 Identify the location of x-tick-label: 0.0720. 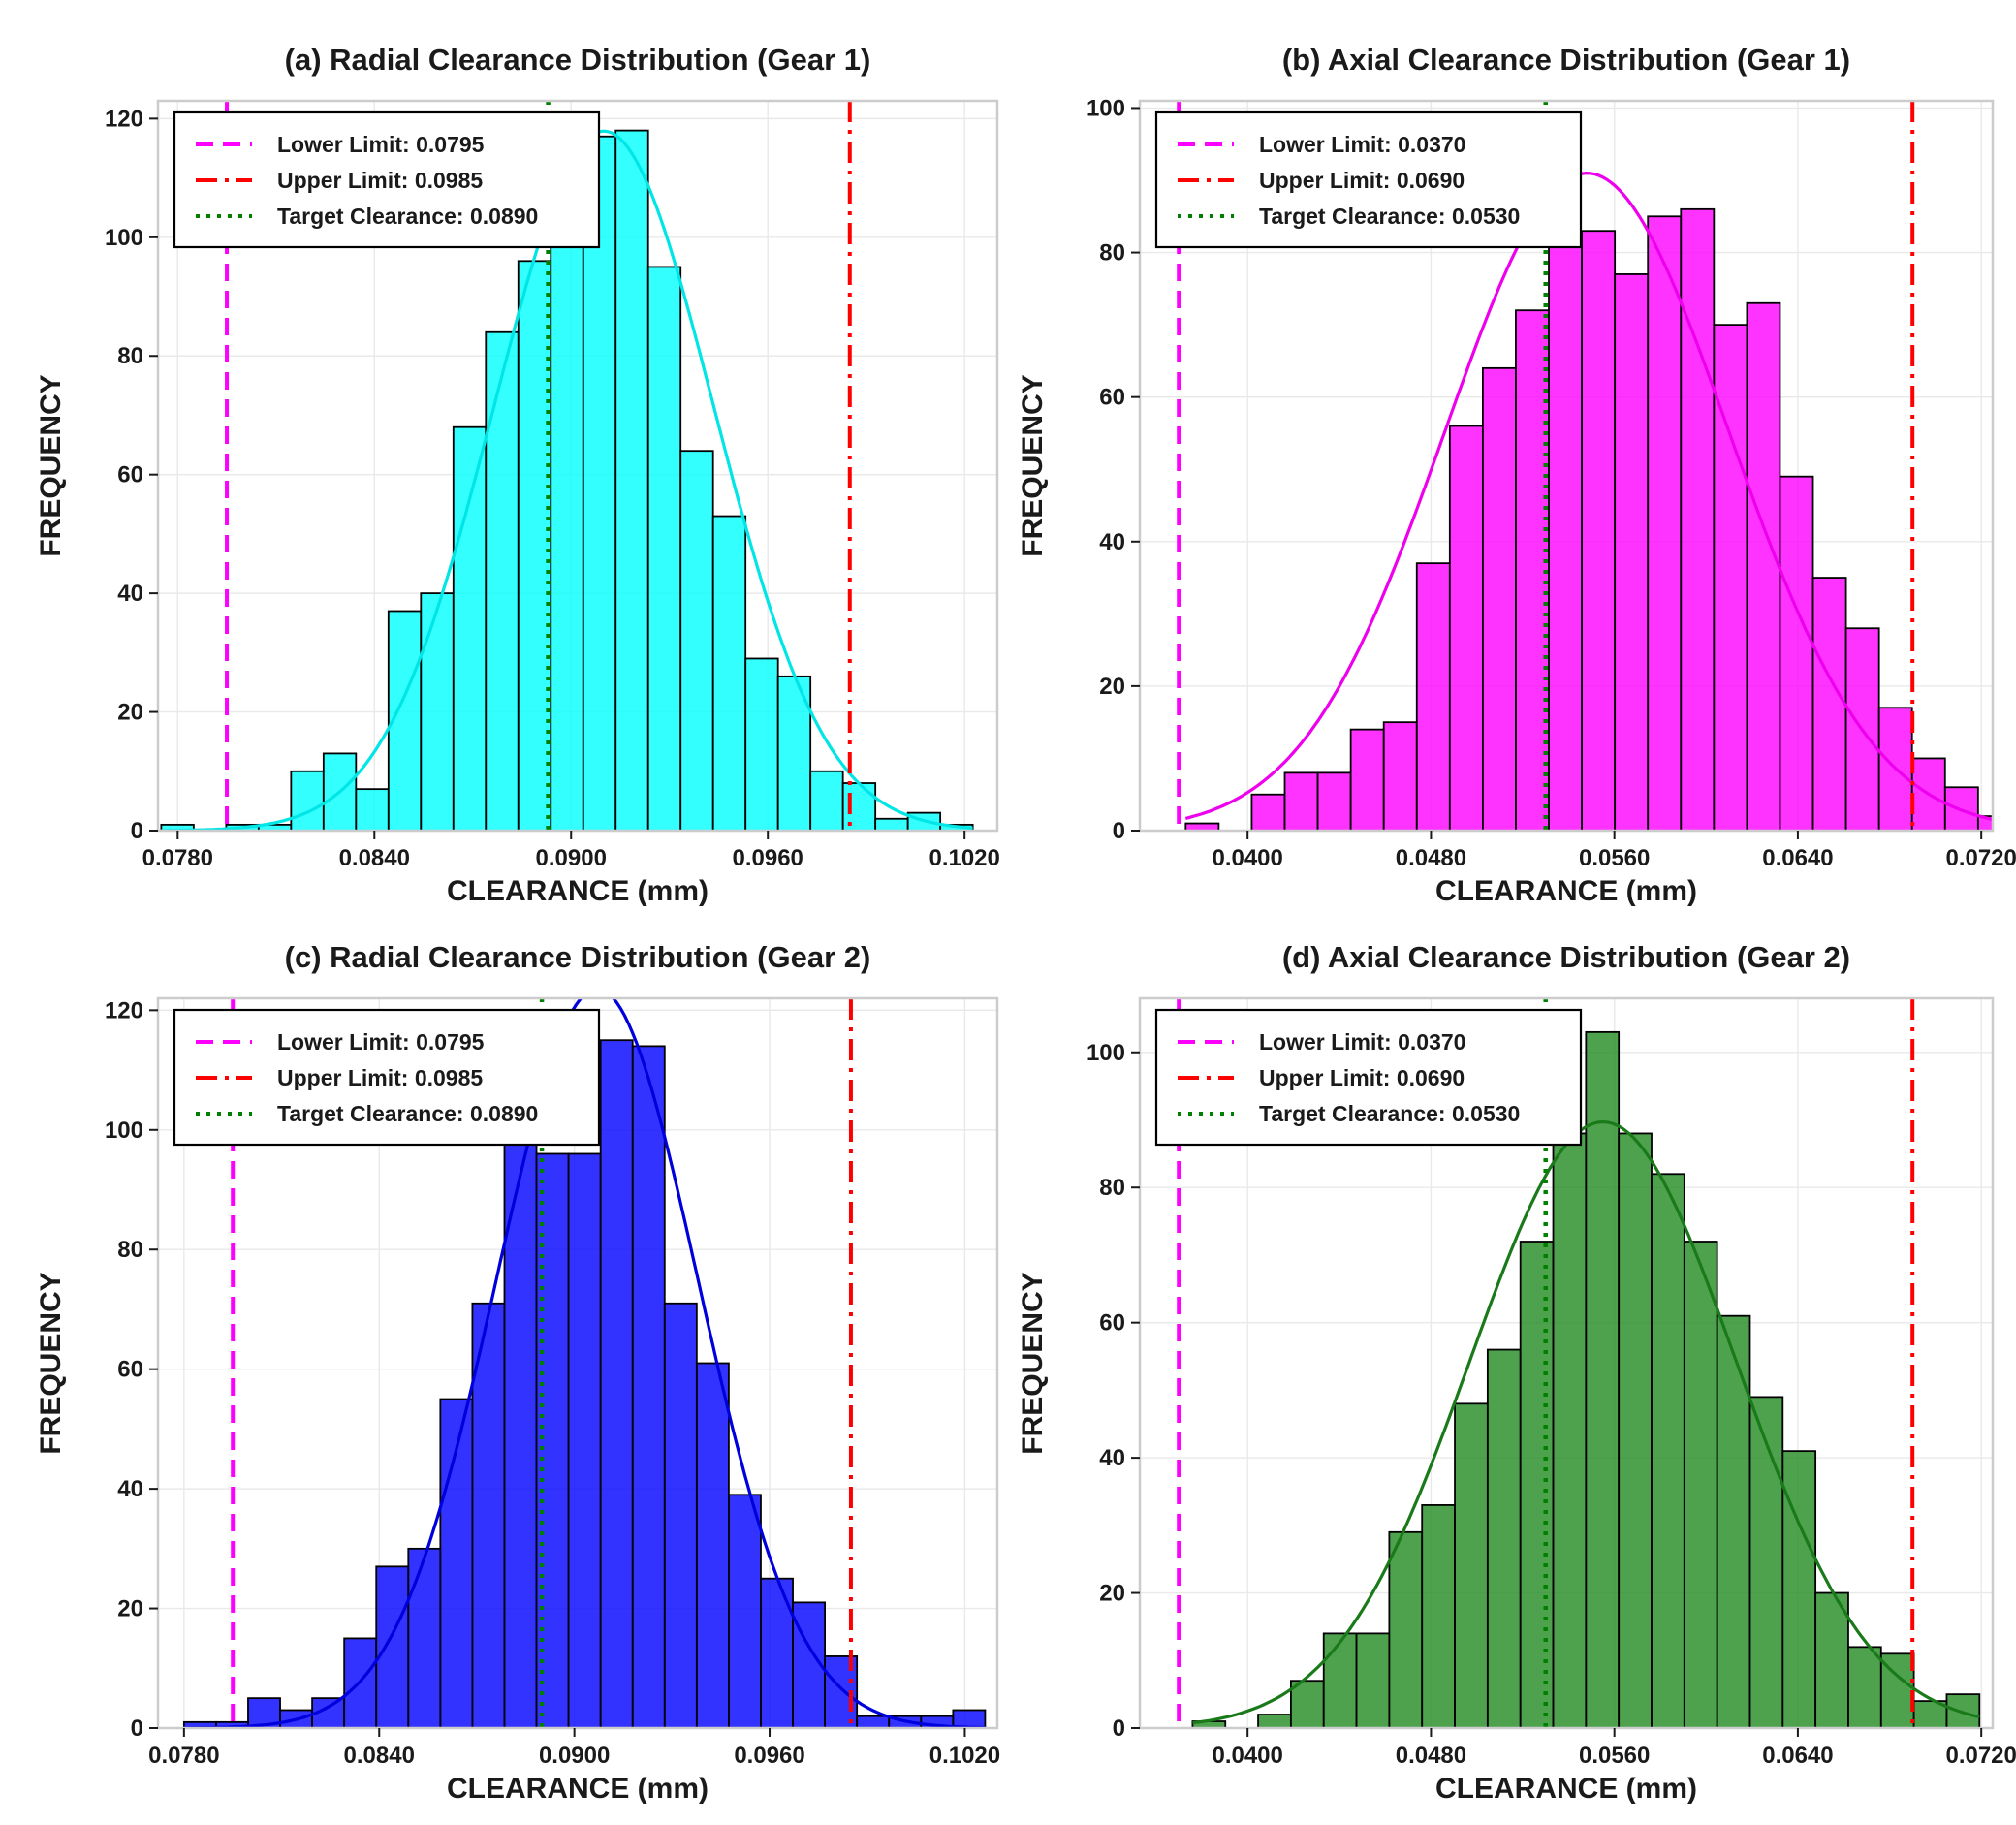
(1981, 858).